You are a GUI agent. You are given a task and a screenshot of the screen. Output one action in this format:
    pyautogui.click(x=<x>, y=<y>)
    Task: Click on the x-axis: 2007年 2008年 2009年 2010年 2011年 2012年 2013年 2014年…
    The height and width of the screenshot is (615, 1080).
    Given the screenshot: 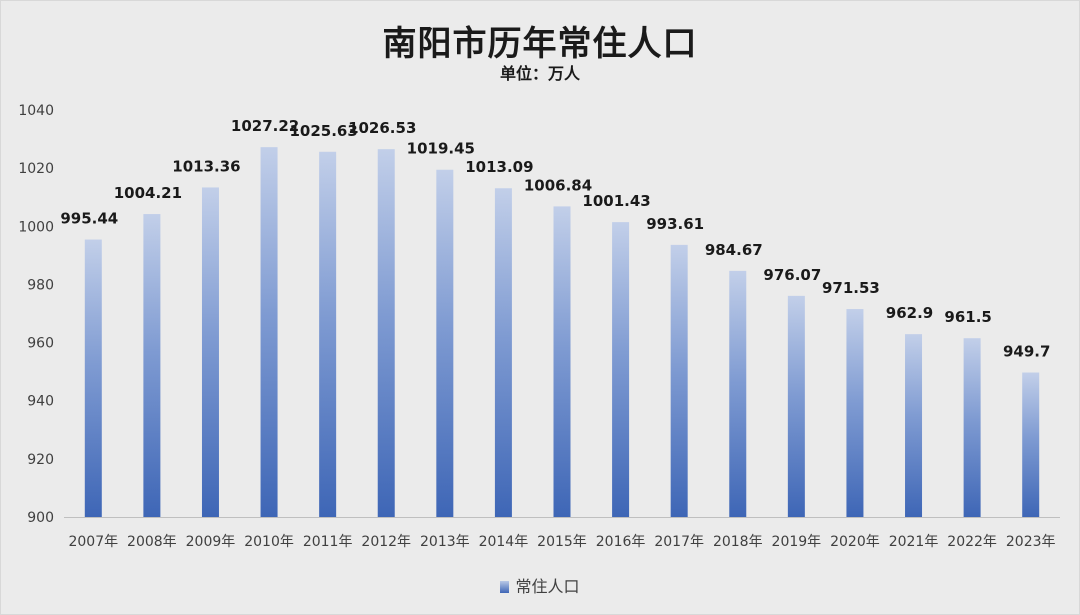 What is the action you would take?
    pyautogui.click(x=562, y=533)
    